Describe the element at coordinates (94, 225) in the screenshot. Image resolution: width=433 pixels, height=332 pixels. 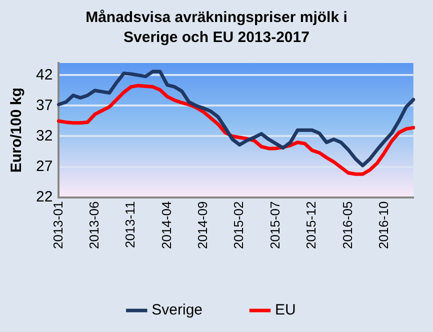
I see `x-tick-label: 2013-06` at that location.